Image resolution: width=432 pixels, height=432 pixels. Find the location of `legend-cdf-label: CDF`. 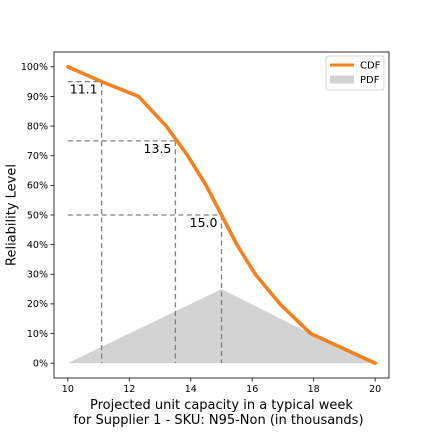

legend-cdf-label: CDF is located at coordinates (370, 66).